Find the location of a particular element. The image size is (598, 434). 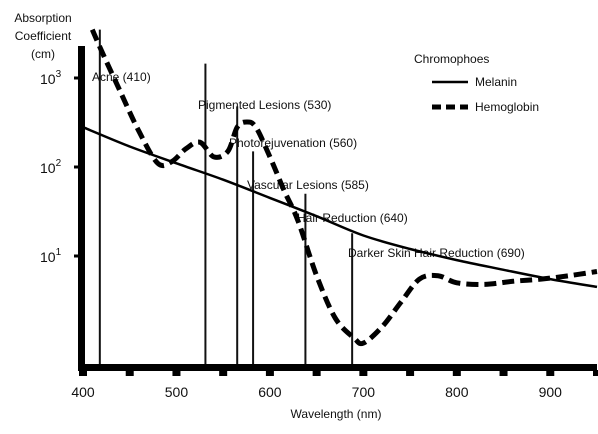

annotation-label: Hair Reduction (640) is located at coordinates (352, 218).